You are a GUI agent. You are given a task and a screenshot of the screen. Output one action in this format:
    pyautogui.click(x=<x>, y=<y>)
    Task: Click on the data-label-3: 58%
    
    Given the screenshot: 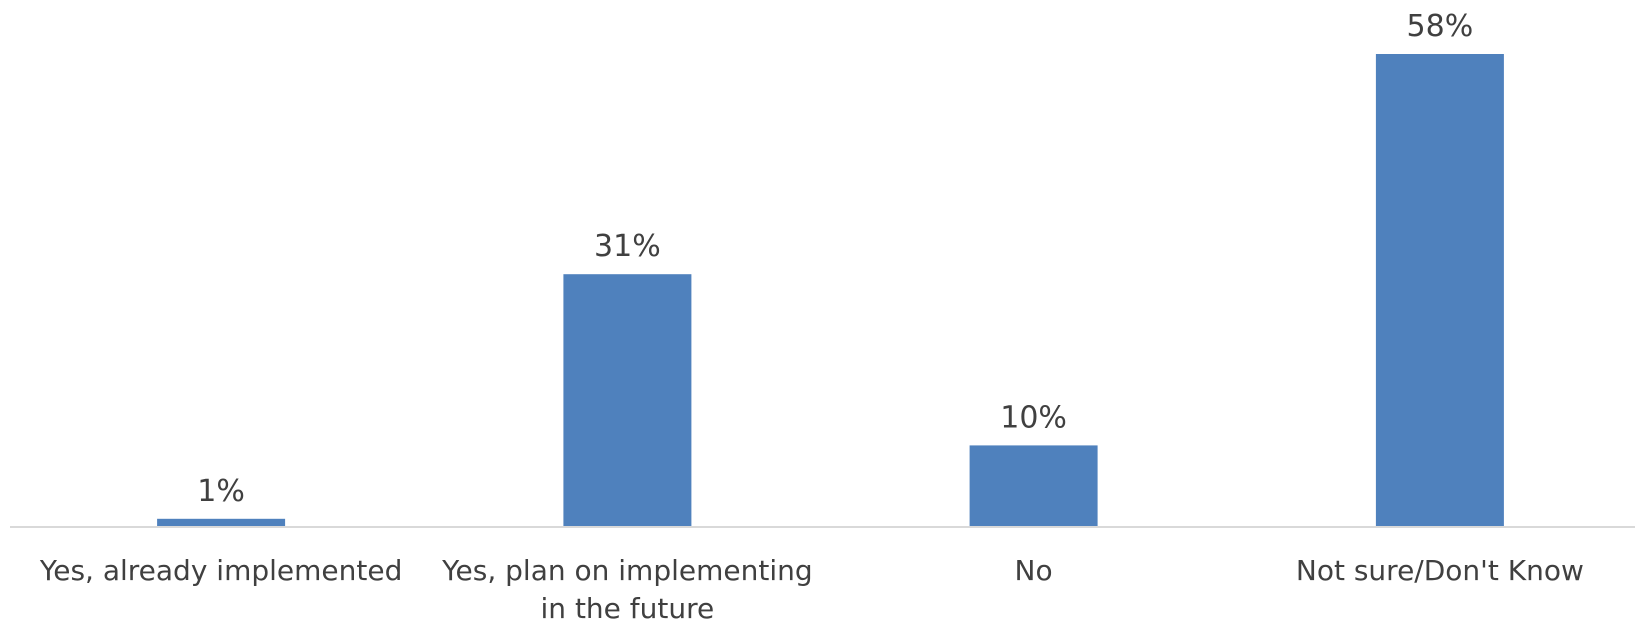 What is the action you would take?
    pyautogui.click(x=1440, y=26)
    